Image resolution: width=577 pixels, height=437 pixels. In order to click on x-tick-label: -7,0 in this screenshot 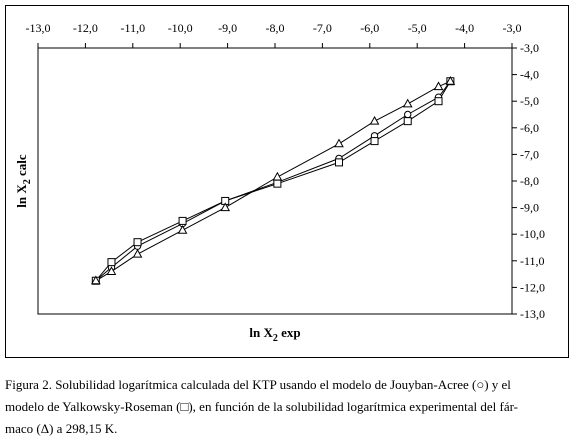, I will do `click(322, 28)`.